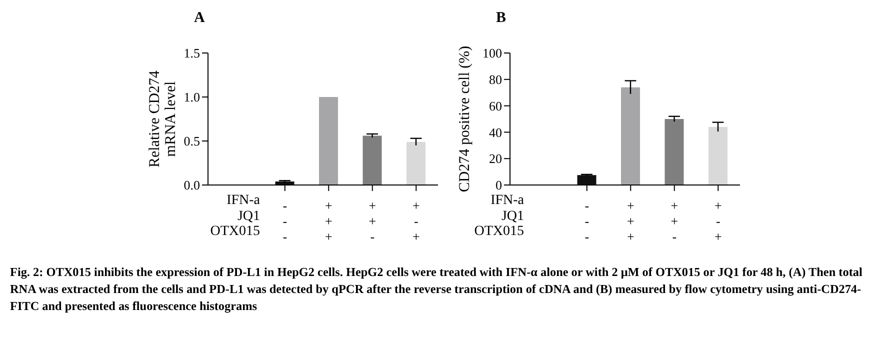  What do you see at coordinates (492, 53) in the screenshot?
I see `y-tick-label: 100` at bounding box center [492, 53].